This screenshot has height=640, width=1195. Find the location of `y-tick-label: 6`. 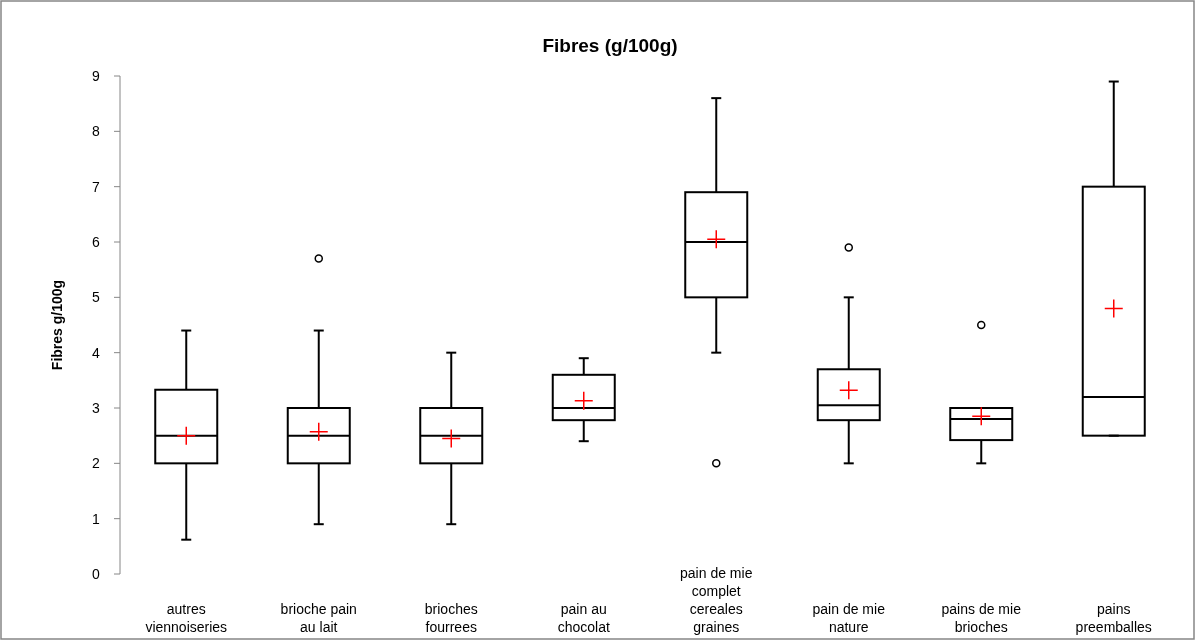

y-tick-label: 6 is located at coordinates (96, 241).